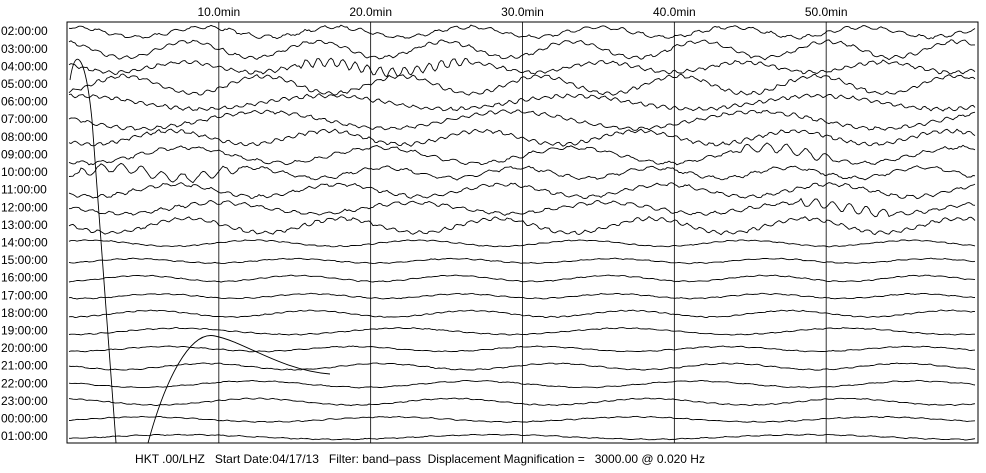 Image resolution: width=986 pixels, height=473 pixels. I want to click on y-tick-label: 22:00:00, so click(24, 383).